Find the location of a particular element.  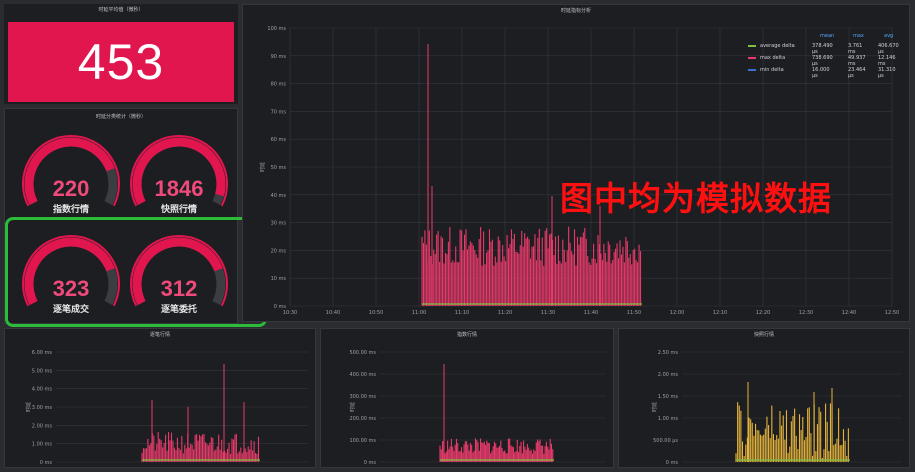

gauge-value: 312 is located at coordinates (179, 288).